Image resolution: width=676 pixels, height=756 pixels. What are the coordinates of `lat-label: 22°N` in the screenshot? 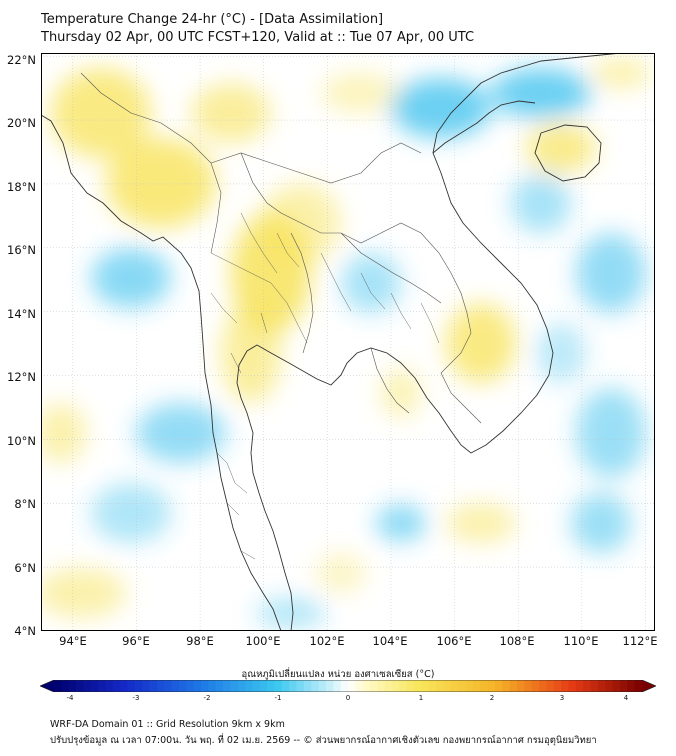 It's located at (21, 60).